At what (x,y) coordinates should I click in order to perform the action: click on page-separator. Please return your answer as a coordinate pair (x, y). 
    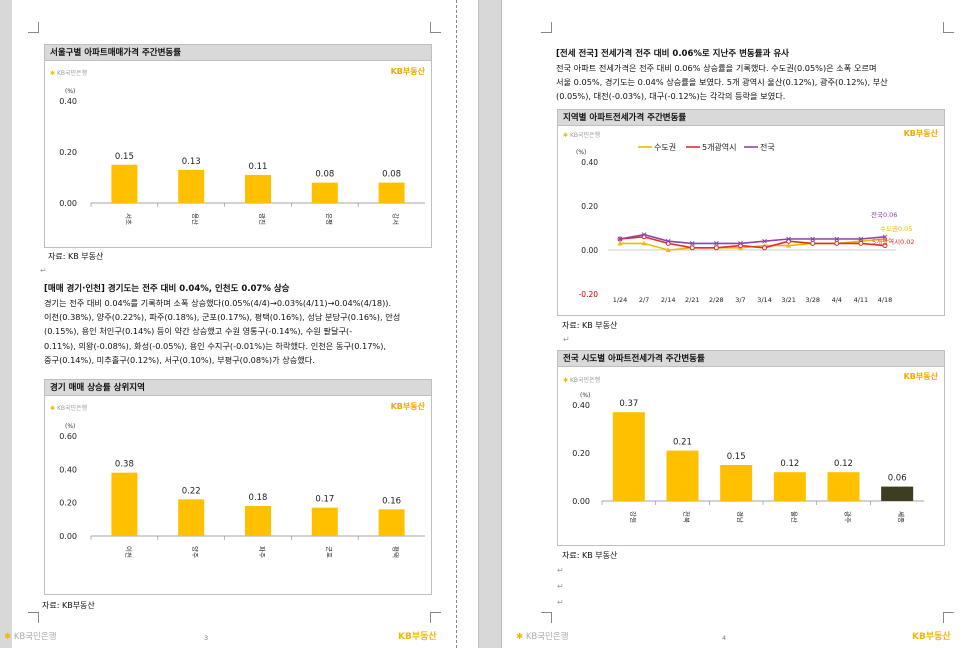
    Looking at the image, I should click on (501, 324).